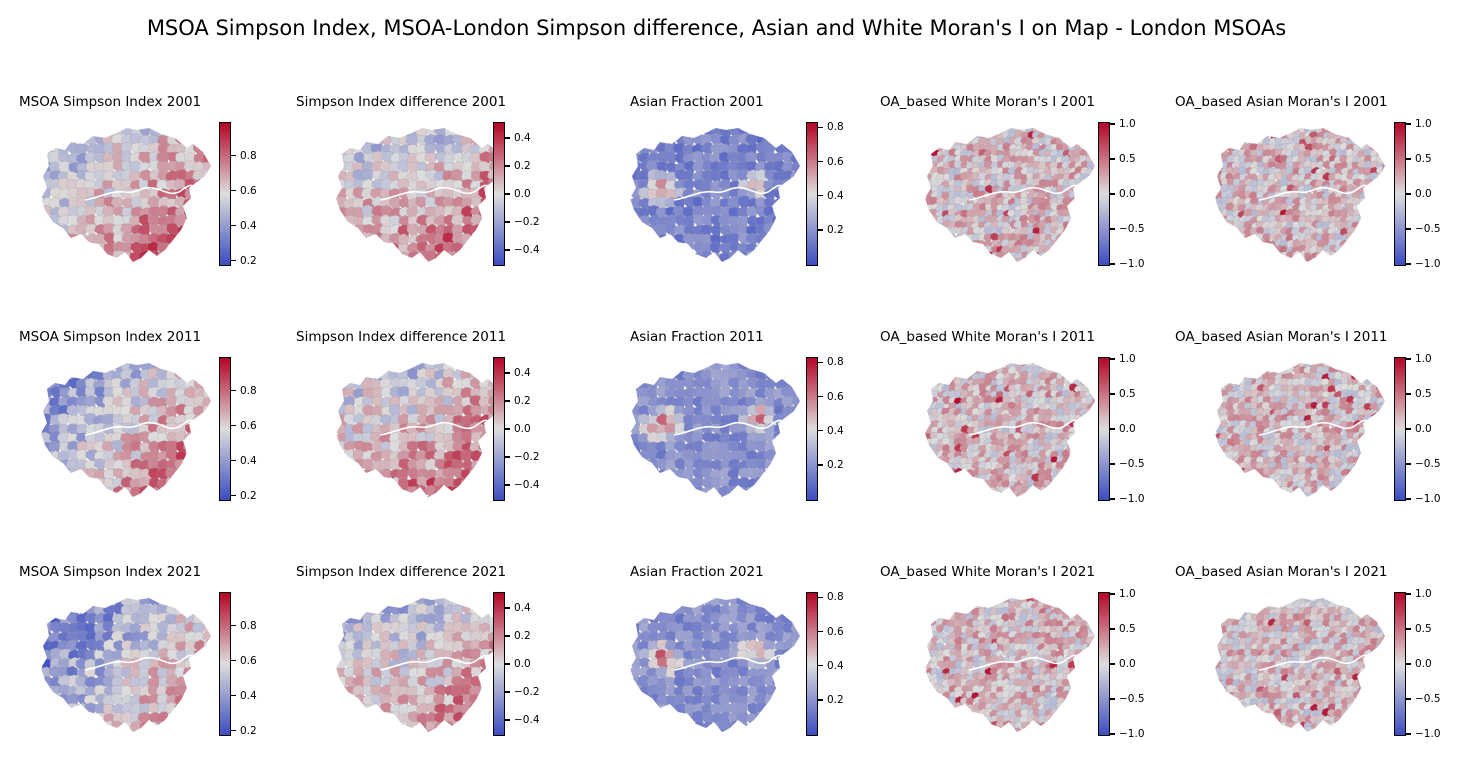  What do you see at coordinates (522, 138) in the screenshot?
I see `colorbar-tick-label: 0.4` at bounding box center [522, 138].